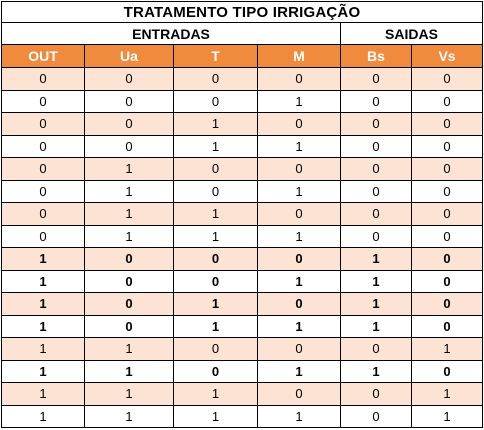  I want to click on column-header-row: OUT Ua T M Bs Vs, so click(242, 56).